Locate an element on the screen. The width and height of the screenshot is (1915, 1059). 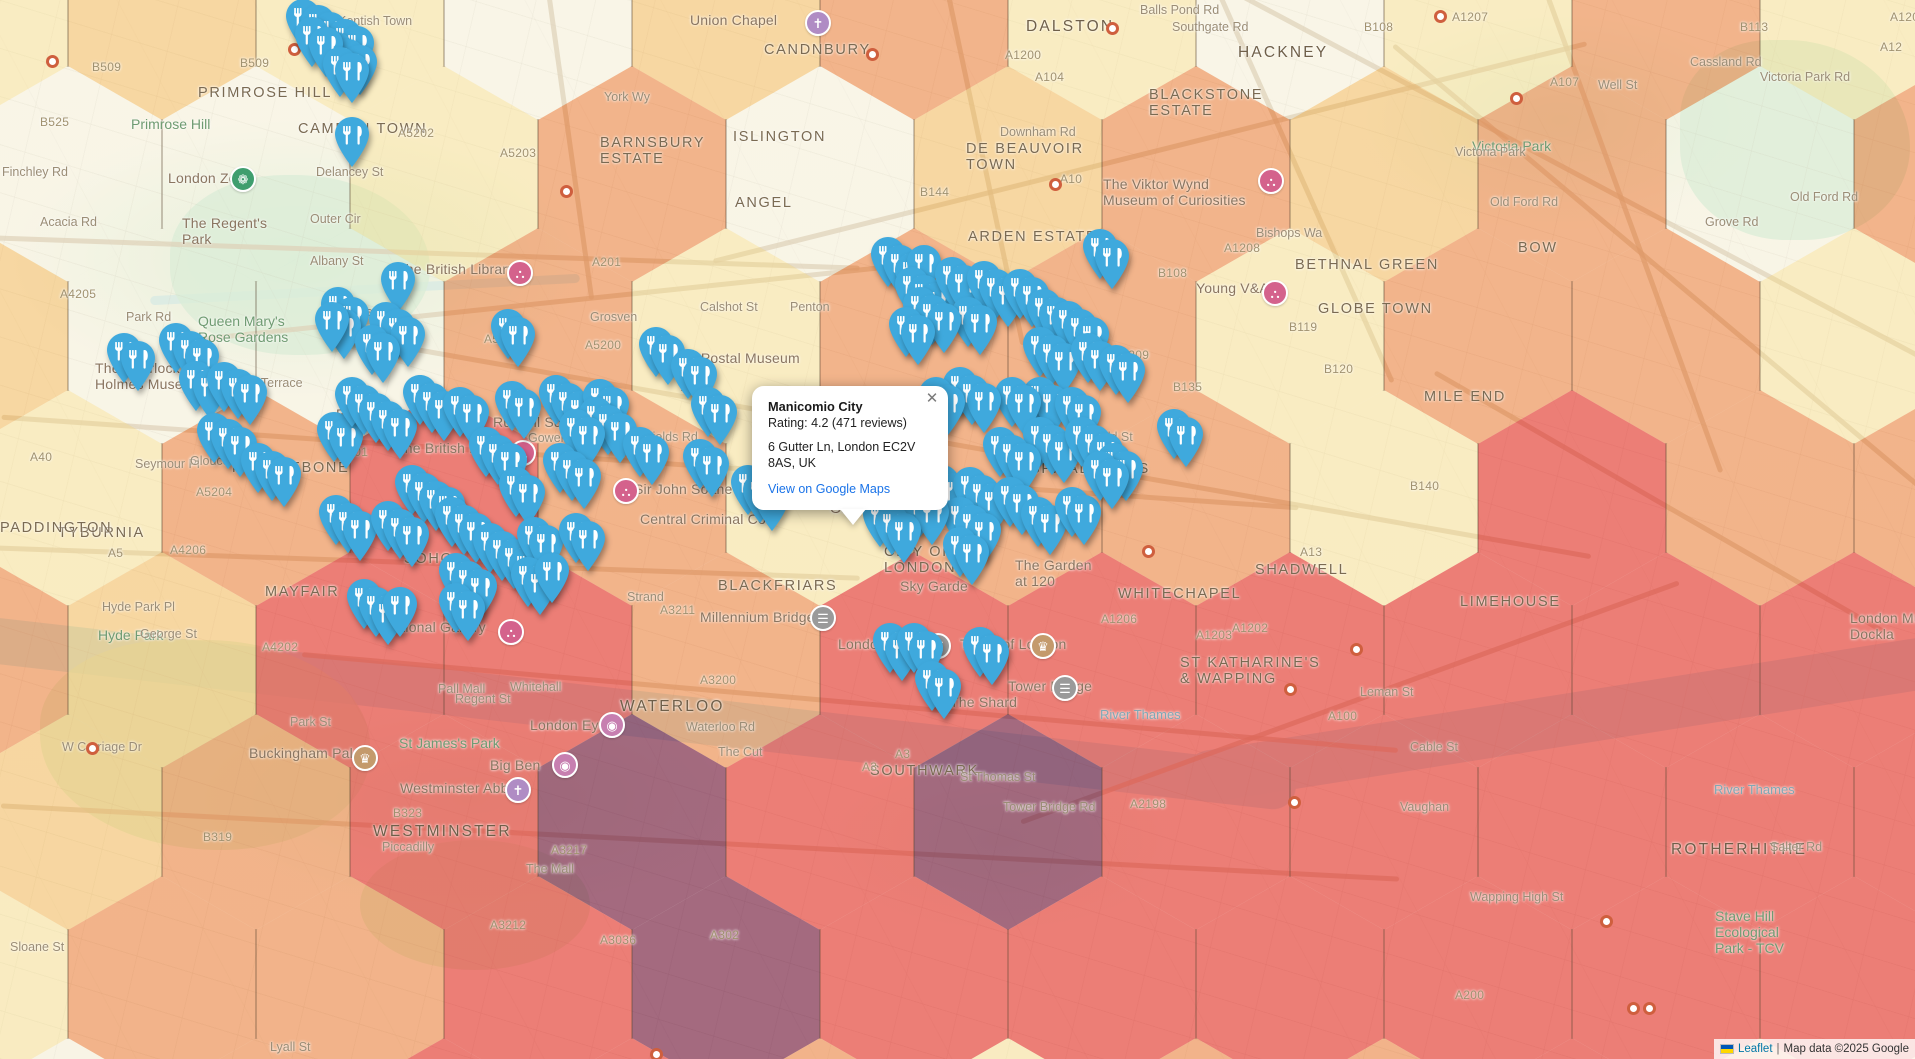
ukraine-flag-icon is located at coordinates (1726, 1049).